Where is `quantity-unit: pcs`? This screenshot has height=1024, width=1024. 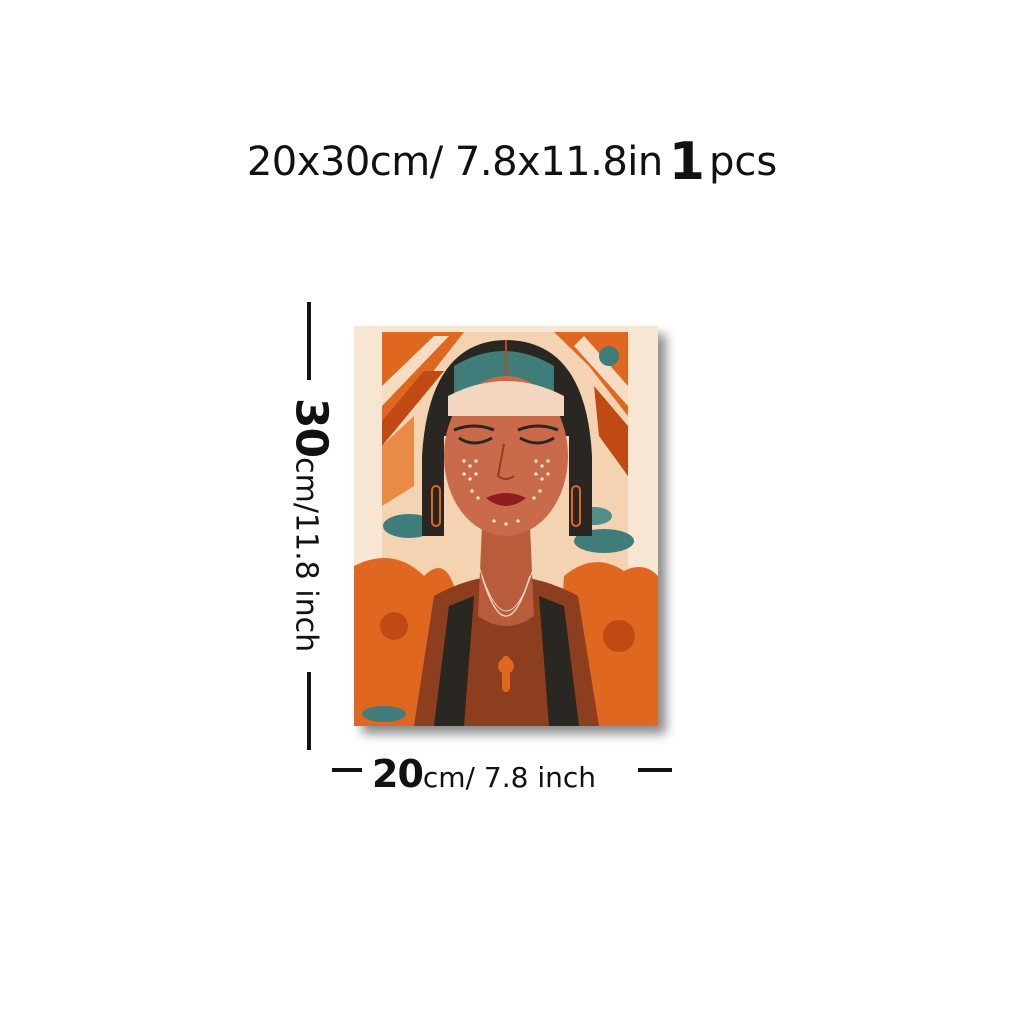 quantity-unit: pcs is located at coordinates (743, 162).